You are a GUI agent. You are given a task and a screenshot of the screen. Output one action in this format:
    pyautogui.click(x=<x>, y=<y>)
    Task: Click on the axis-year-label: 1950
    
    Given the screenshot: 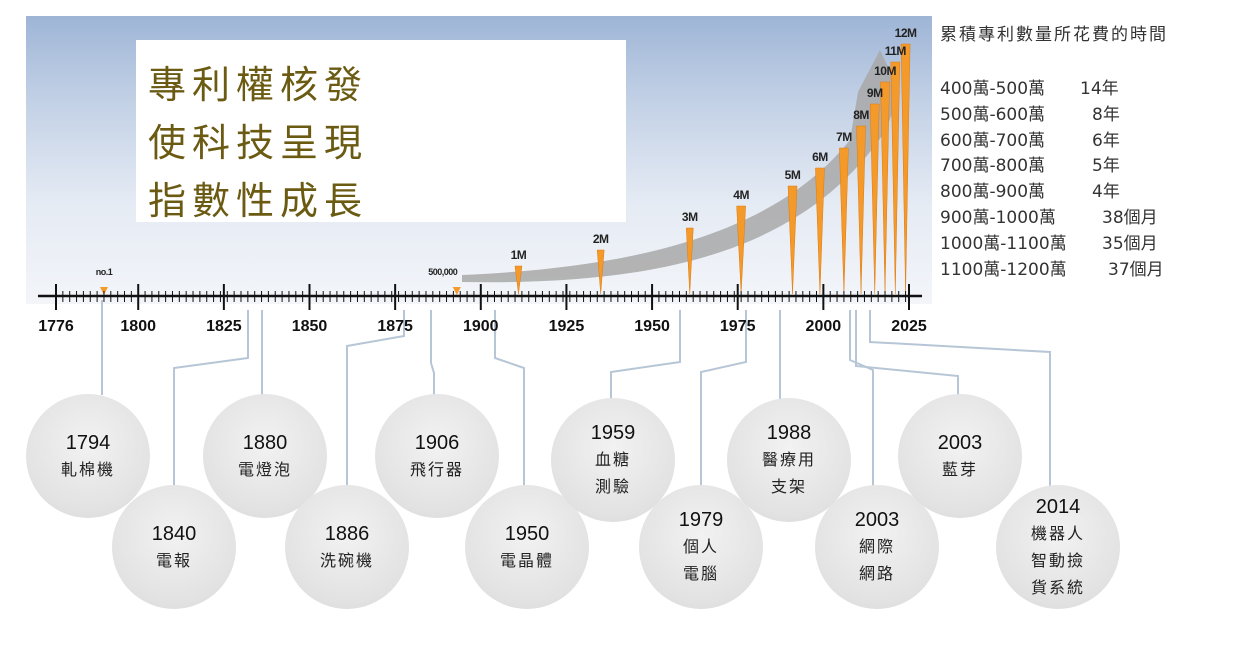 What is the action you would take?
    pyautogui.click(x=652, y=326)
    